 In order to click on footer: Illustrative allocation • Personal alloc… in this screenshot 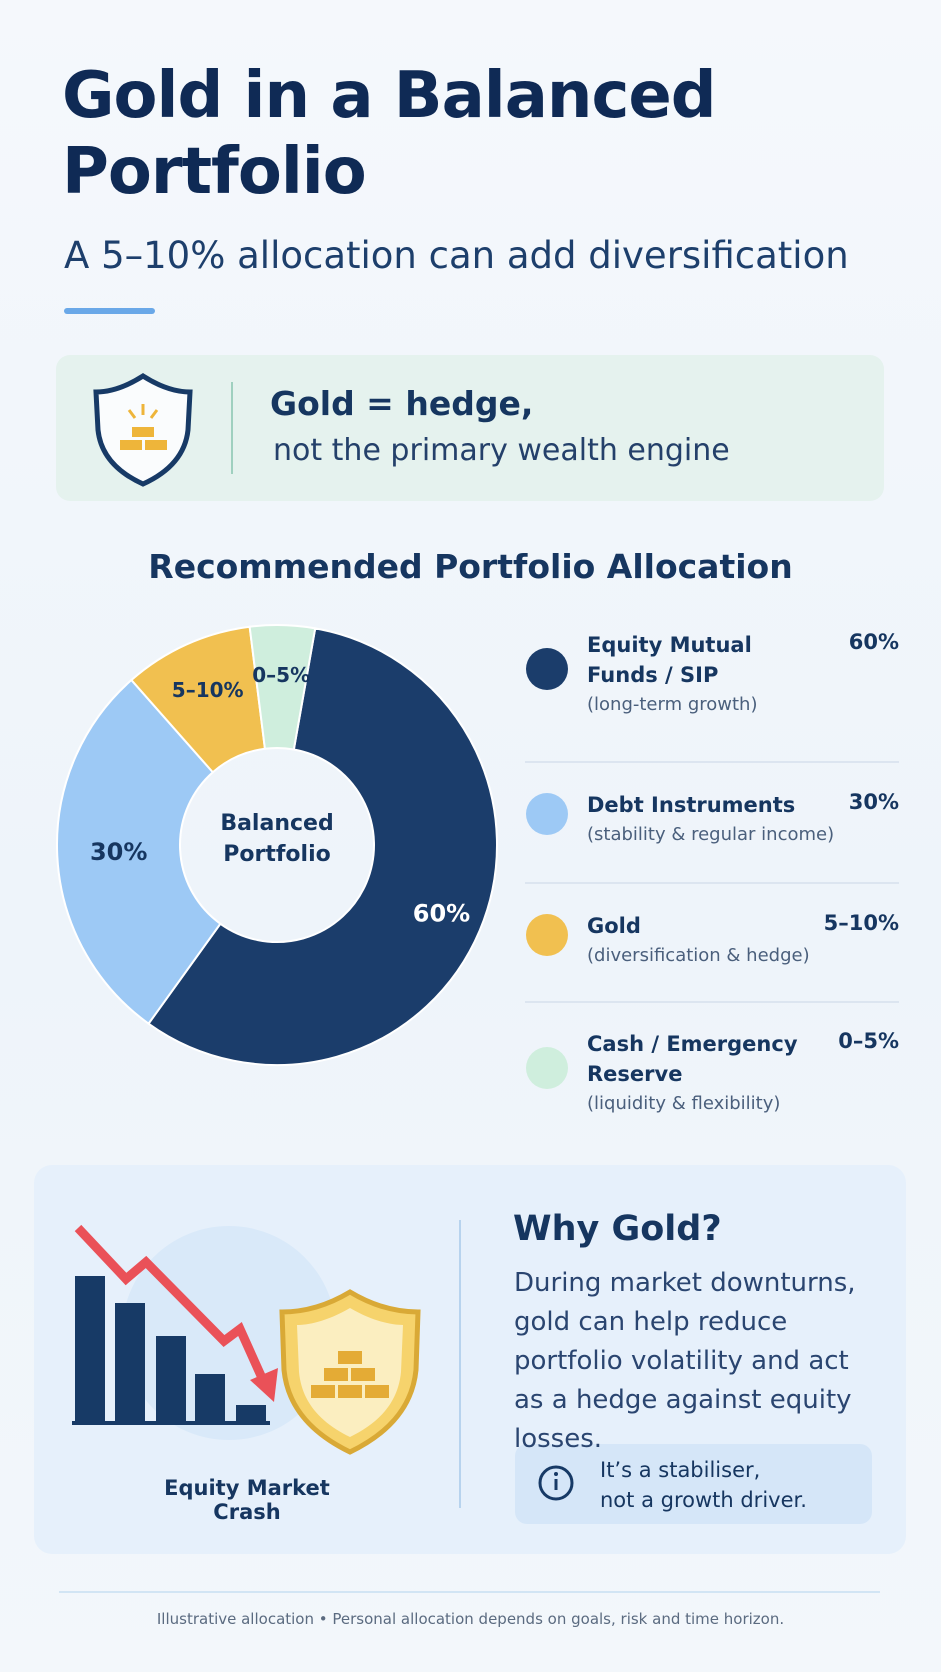, I will do `click(470, 1619)`.